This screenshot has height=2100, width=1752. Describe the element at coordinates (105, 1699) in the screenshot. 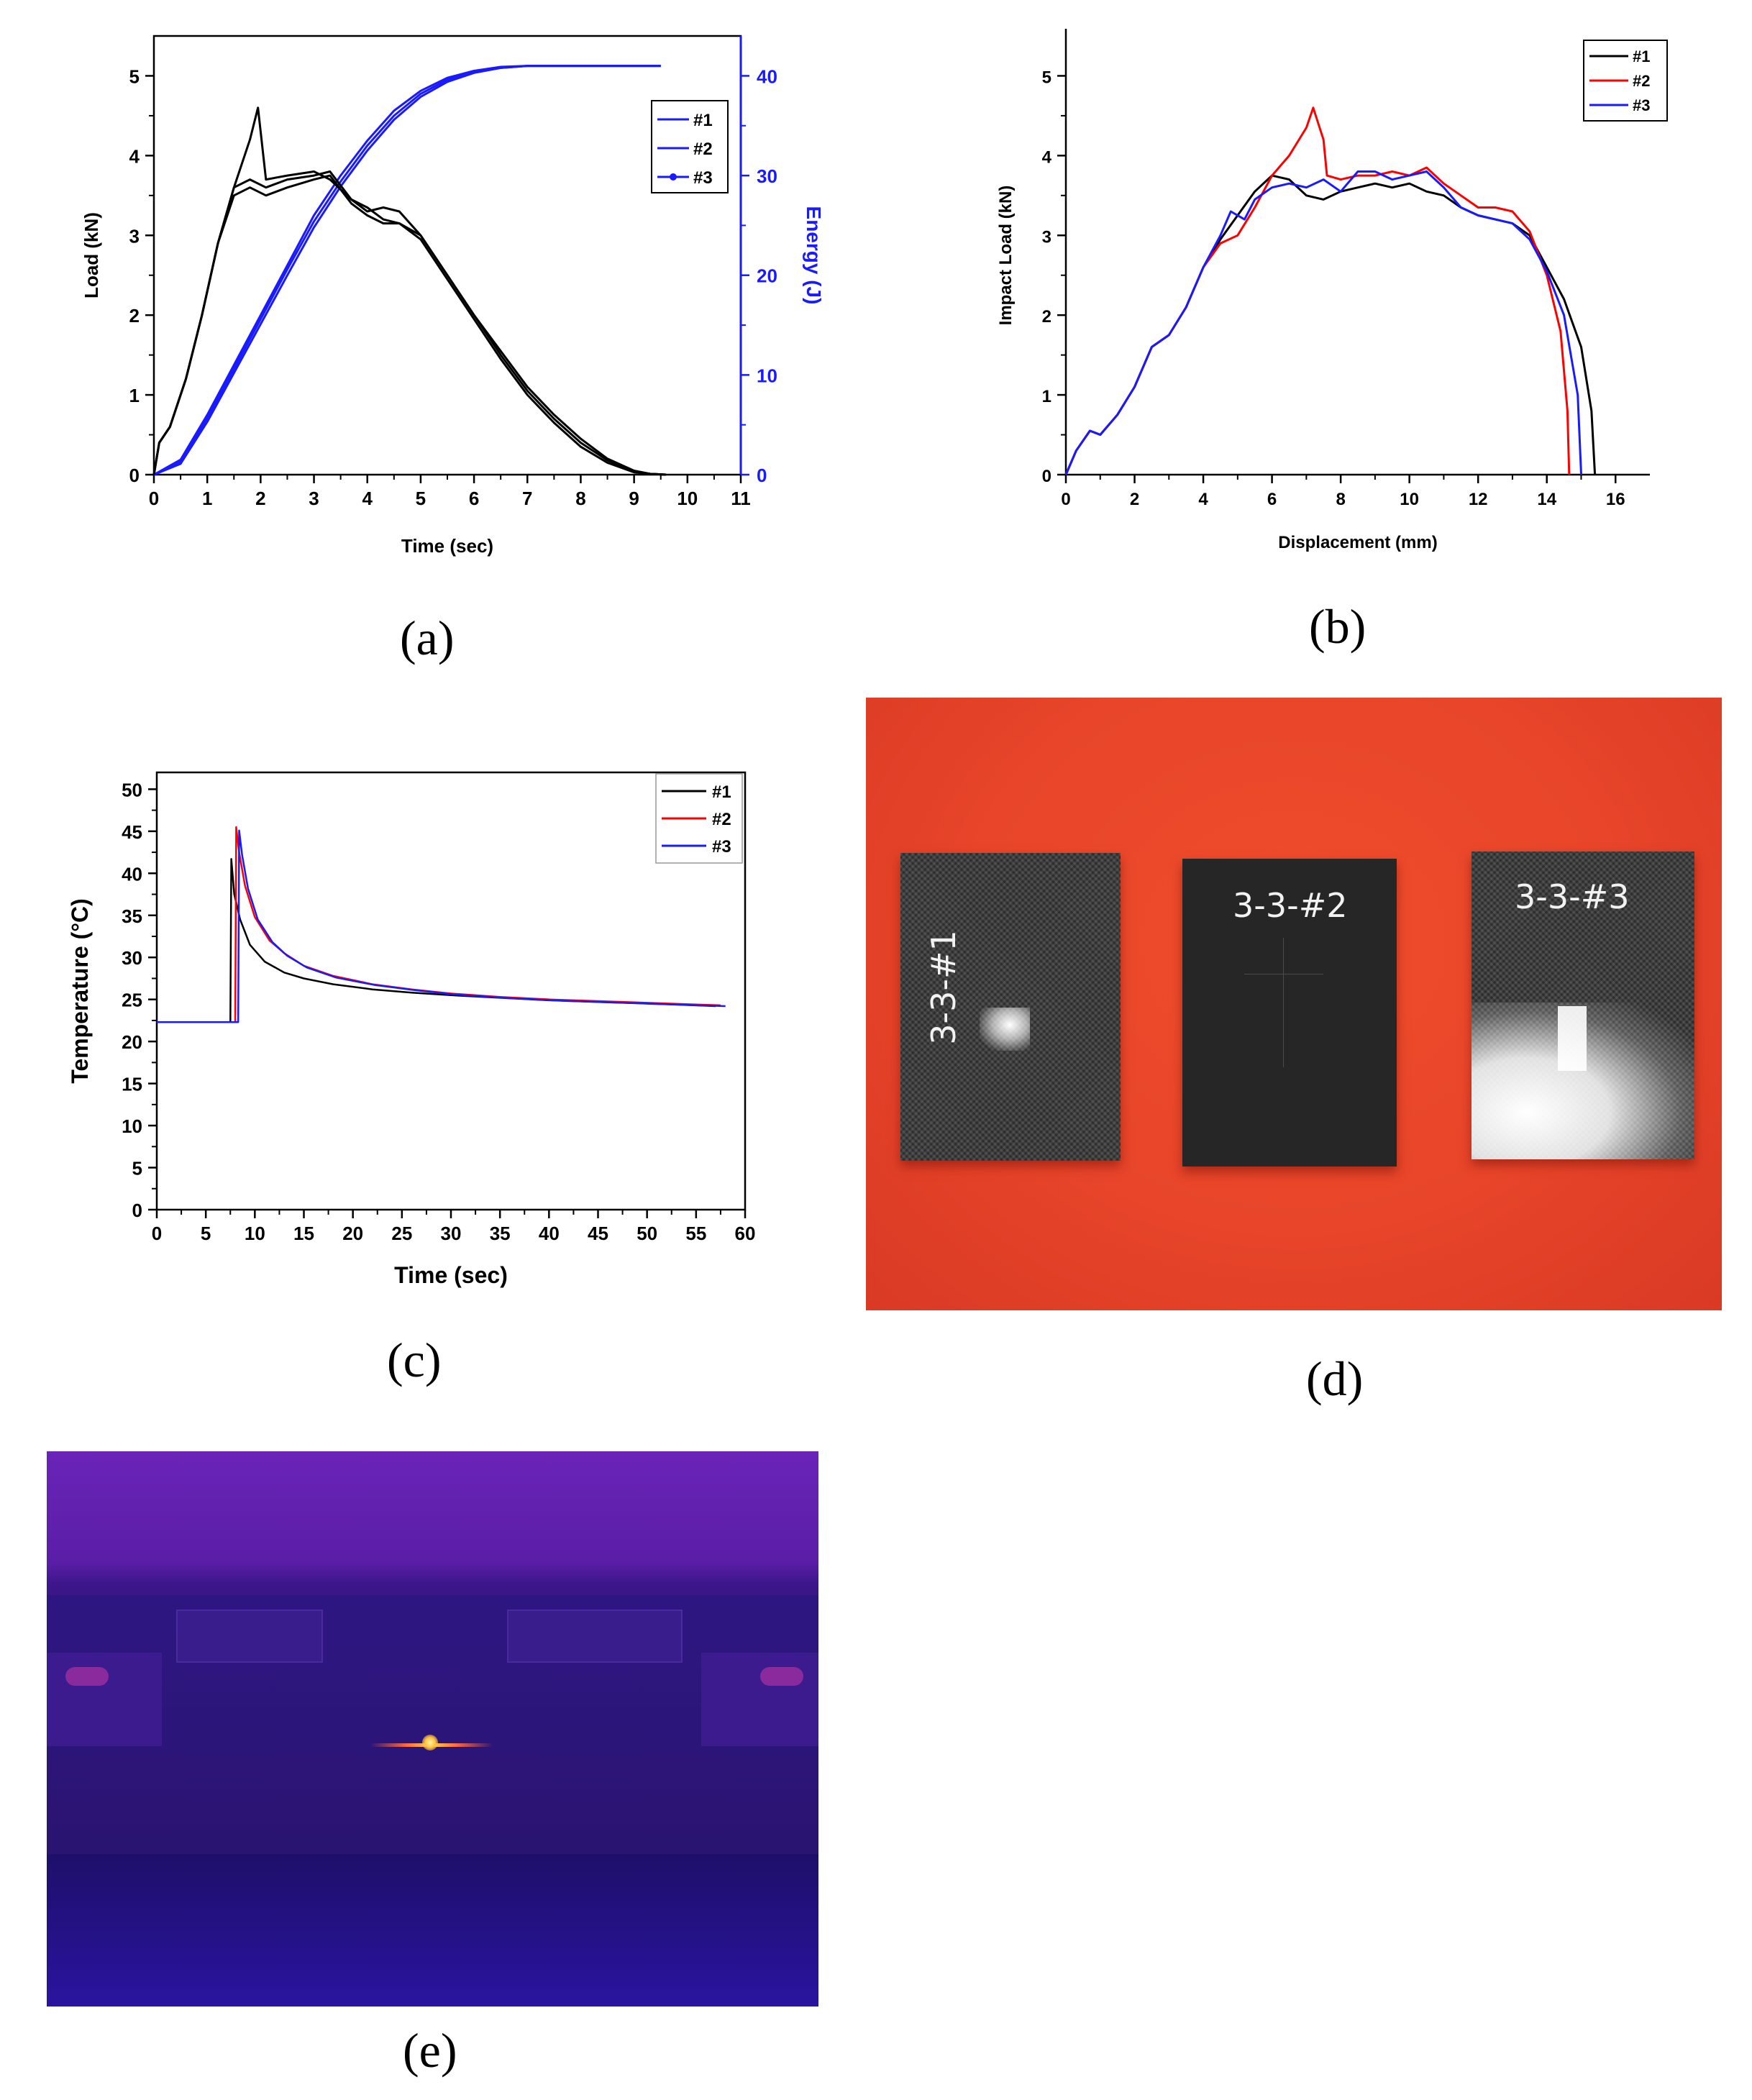

I see `fixture-left` at that location.